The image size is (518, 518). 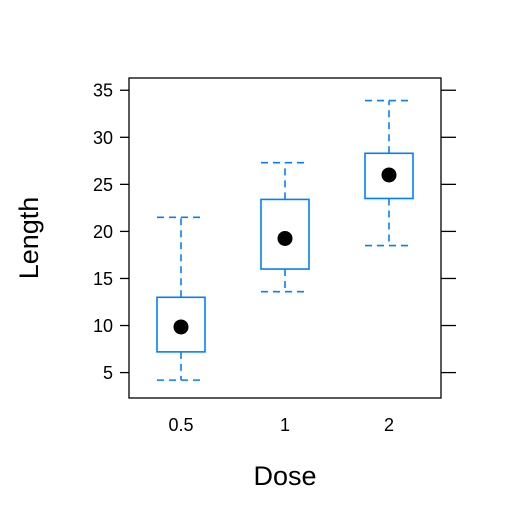 I want to click on y-axis-title: Length, so click(x=29, y=238).